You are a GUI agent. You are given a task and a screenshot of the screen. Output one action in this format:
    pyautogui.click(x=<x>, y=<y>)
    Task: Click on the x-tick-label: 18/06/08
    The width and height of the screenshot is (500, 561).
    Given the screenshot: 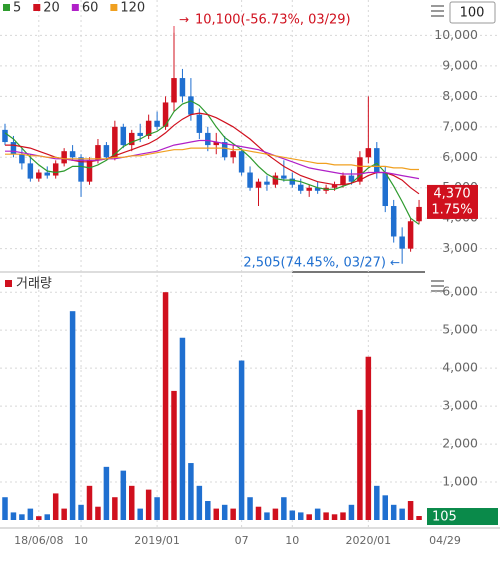 What is the action you would take?
    pyautogui.click(x=38, y=540)
    